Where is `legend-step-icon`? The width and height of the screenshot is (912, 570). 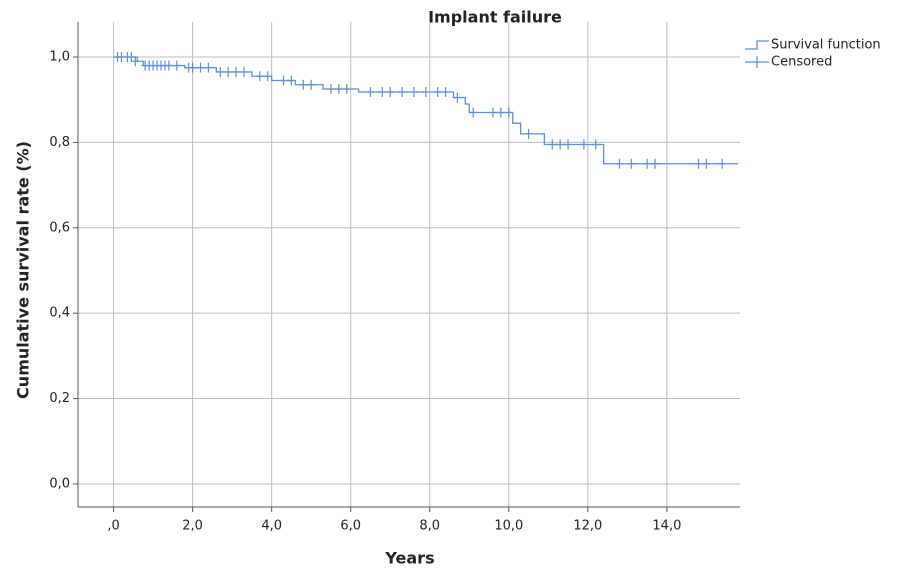 legend-step-icon is located at coordinates (757, 45).